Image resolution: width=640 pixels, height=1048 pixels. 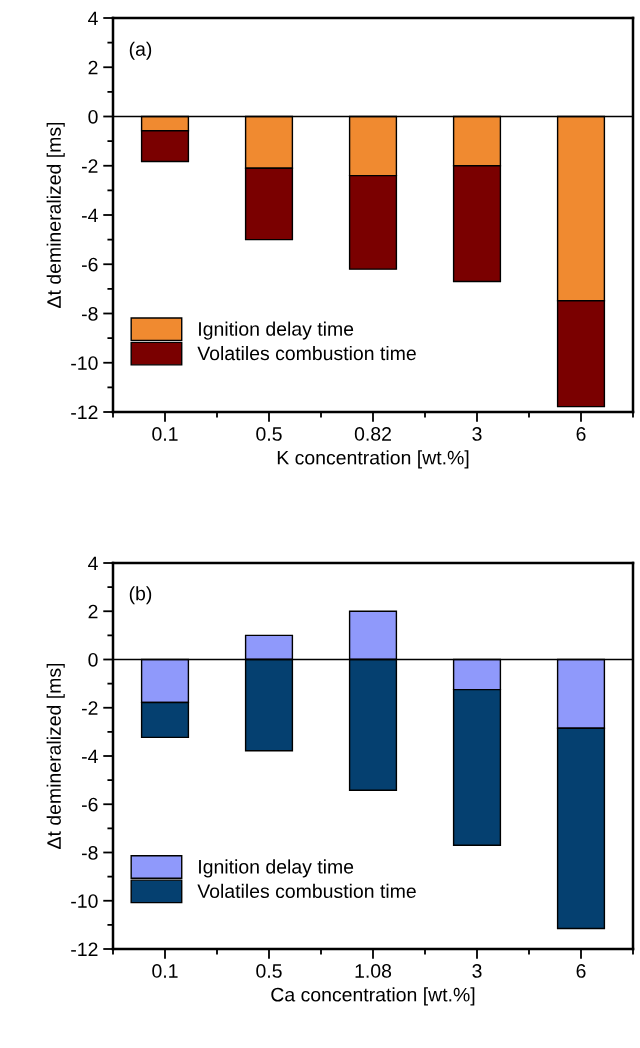 I want to click on annotation: (b), so click(x=140, y=595).